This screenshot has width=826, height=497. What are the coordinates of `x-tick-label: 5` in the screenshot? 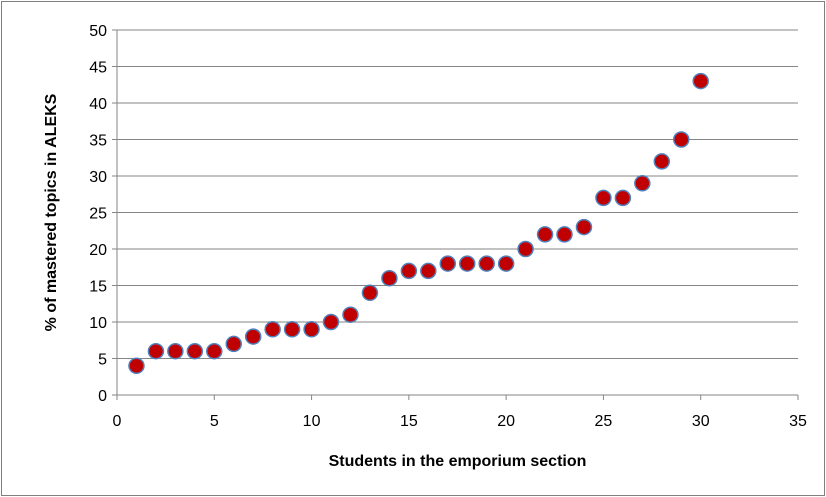 It's located at (214, 421).